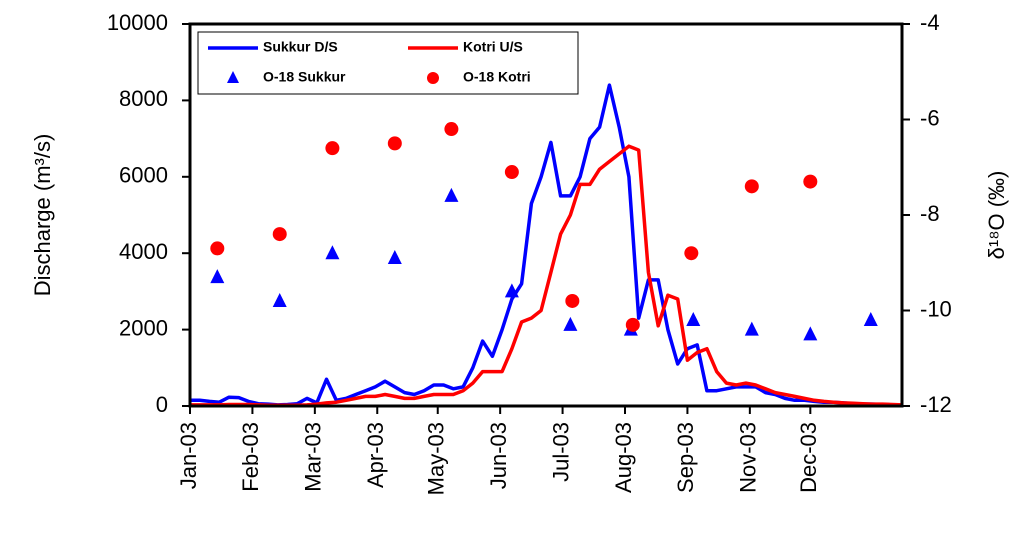 Image resolution: width=1029 pixels, height=540 pixels. Describe the element at coordinates (808, 457) in the screenshot. I see `x-tick-label: Dec-03` at that location.